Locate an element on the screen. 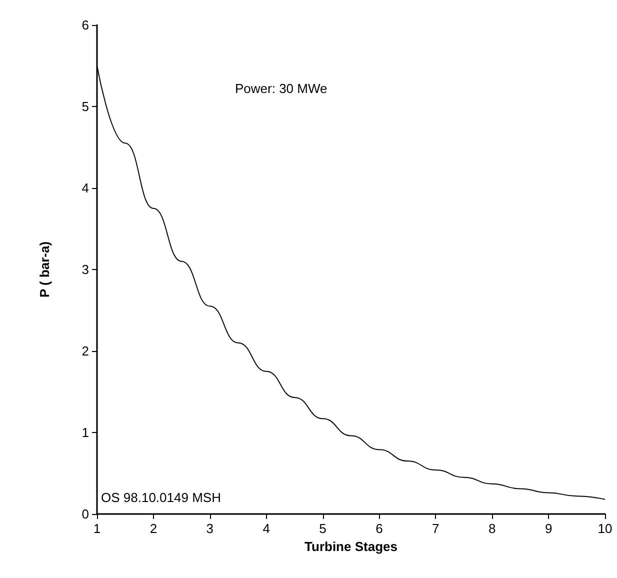  x-tick-label: 1 is located at coordinates (97, 528).